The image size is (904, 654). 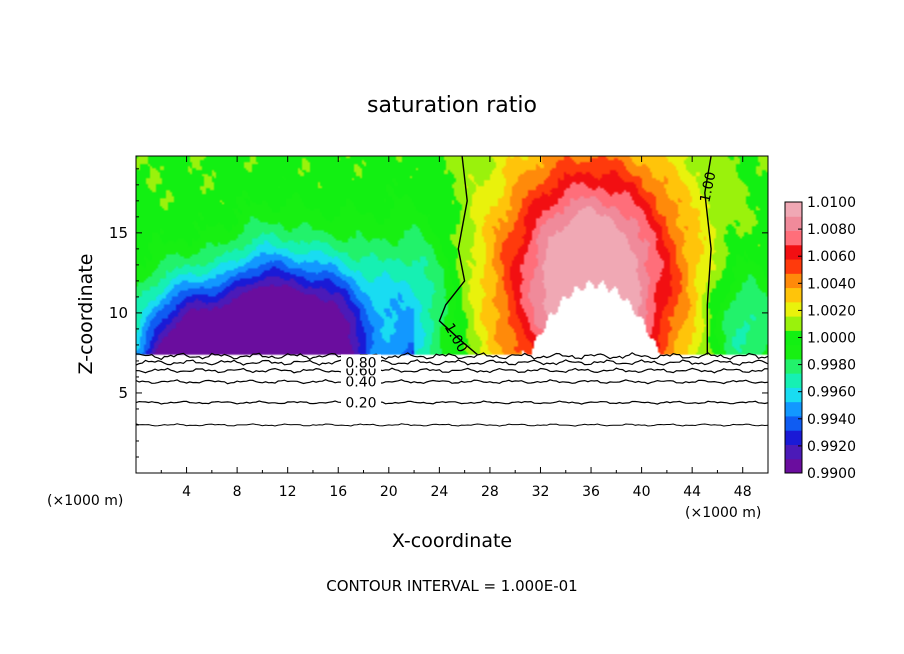 What do you see at coordinates (831, 366) in the screenshot?
I see `colorbar-label: 0.9980` at bounding box center [831, 366].